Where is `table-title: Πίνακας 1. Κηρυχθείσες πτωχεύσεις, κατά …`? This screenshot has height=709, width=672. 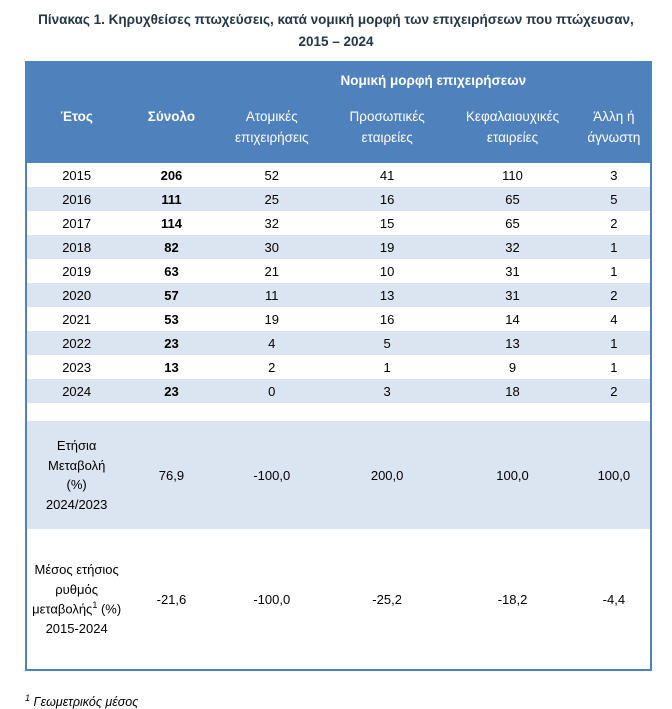 table-title: Πίνακας 1. Κηρυχθείσες πτωχεύσεις, κατά … is located at coordinates (336, 26).